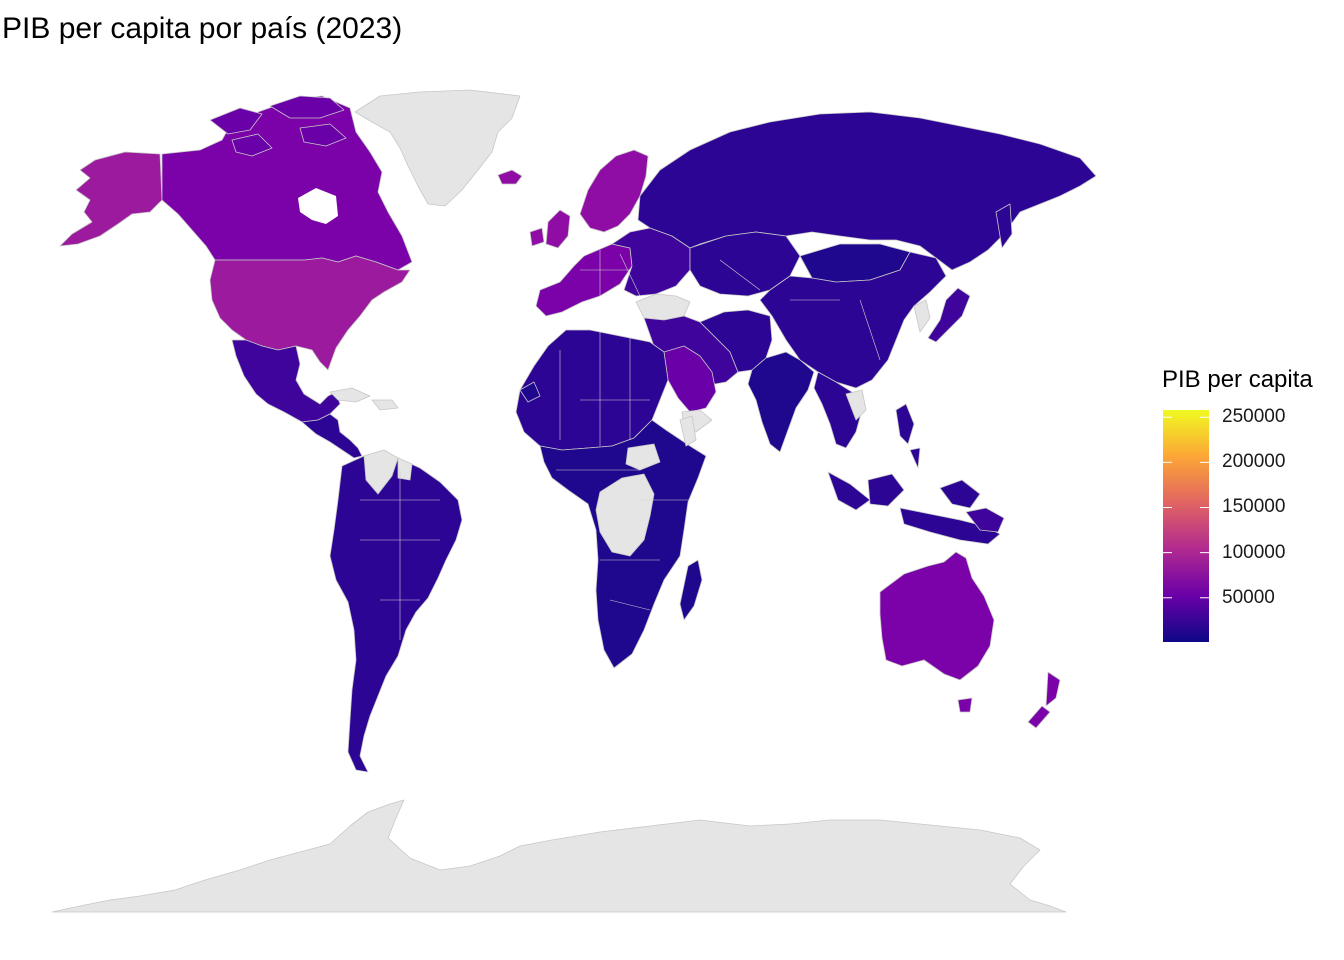 The width and height of the screenshot is (1344, 960). I want to click on legend-tick-label: 50000, so click(1248, 597).